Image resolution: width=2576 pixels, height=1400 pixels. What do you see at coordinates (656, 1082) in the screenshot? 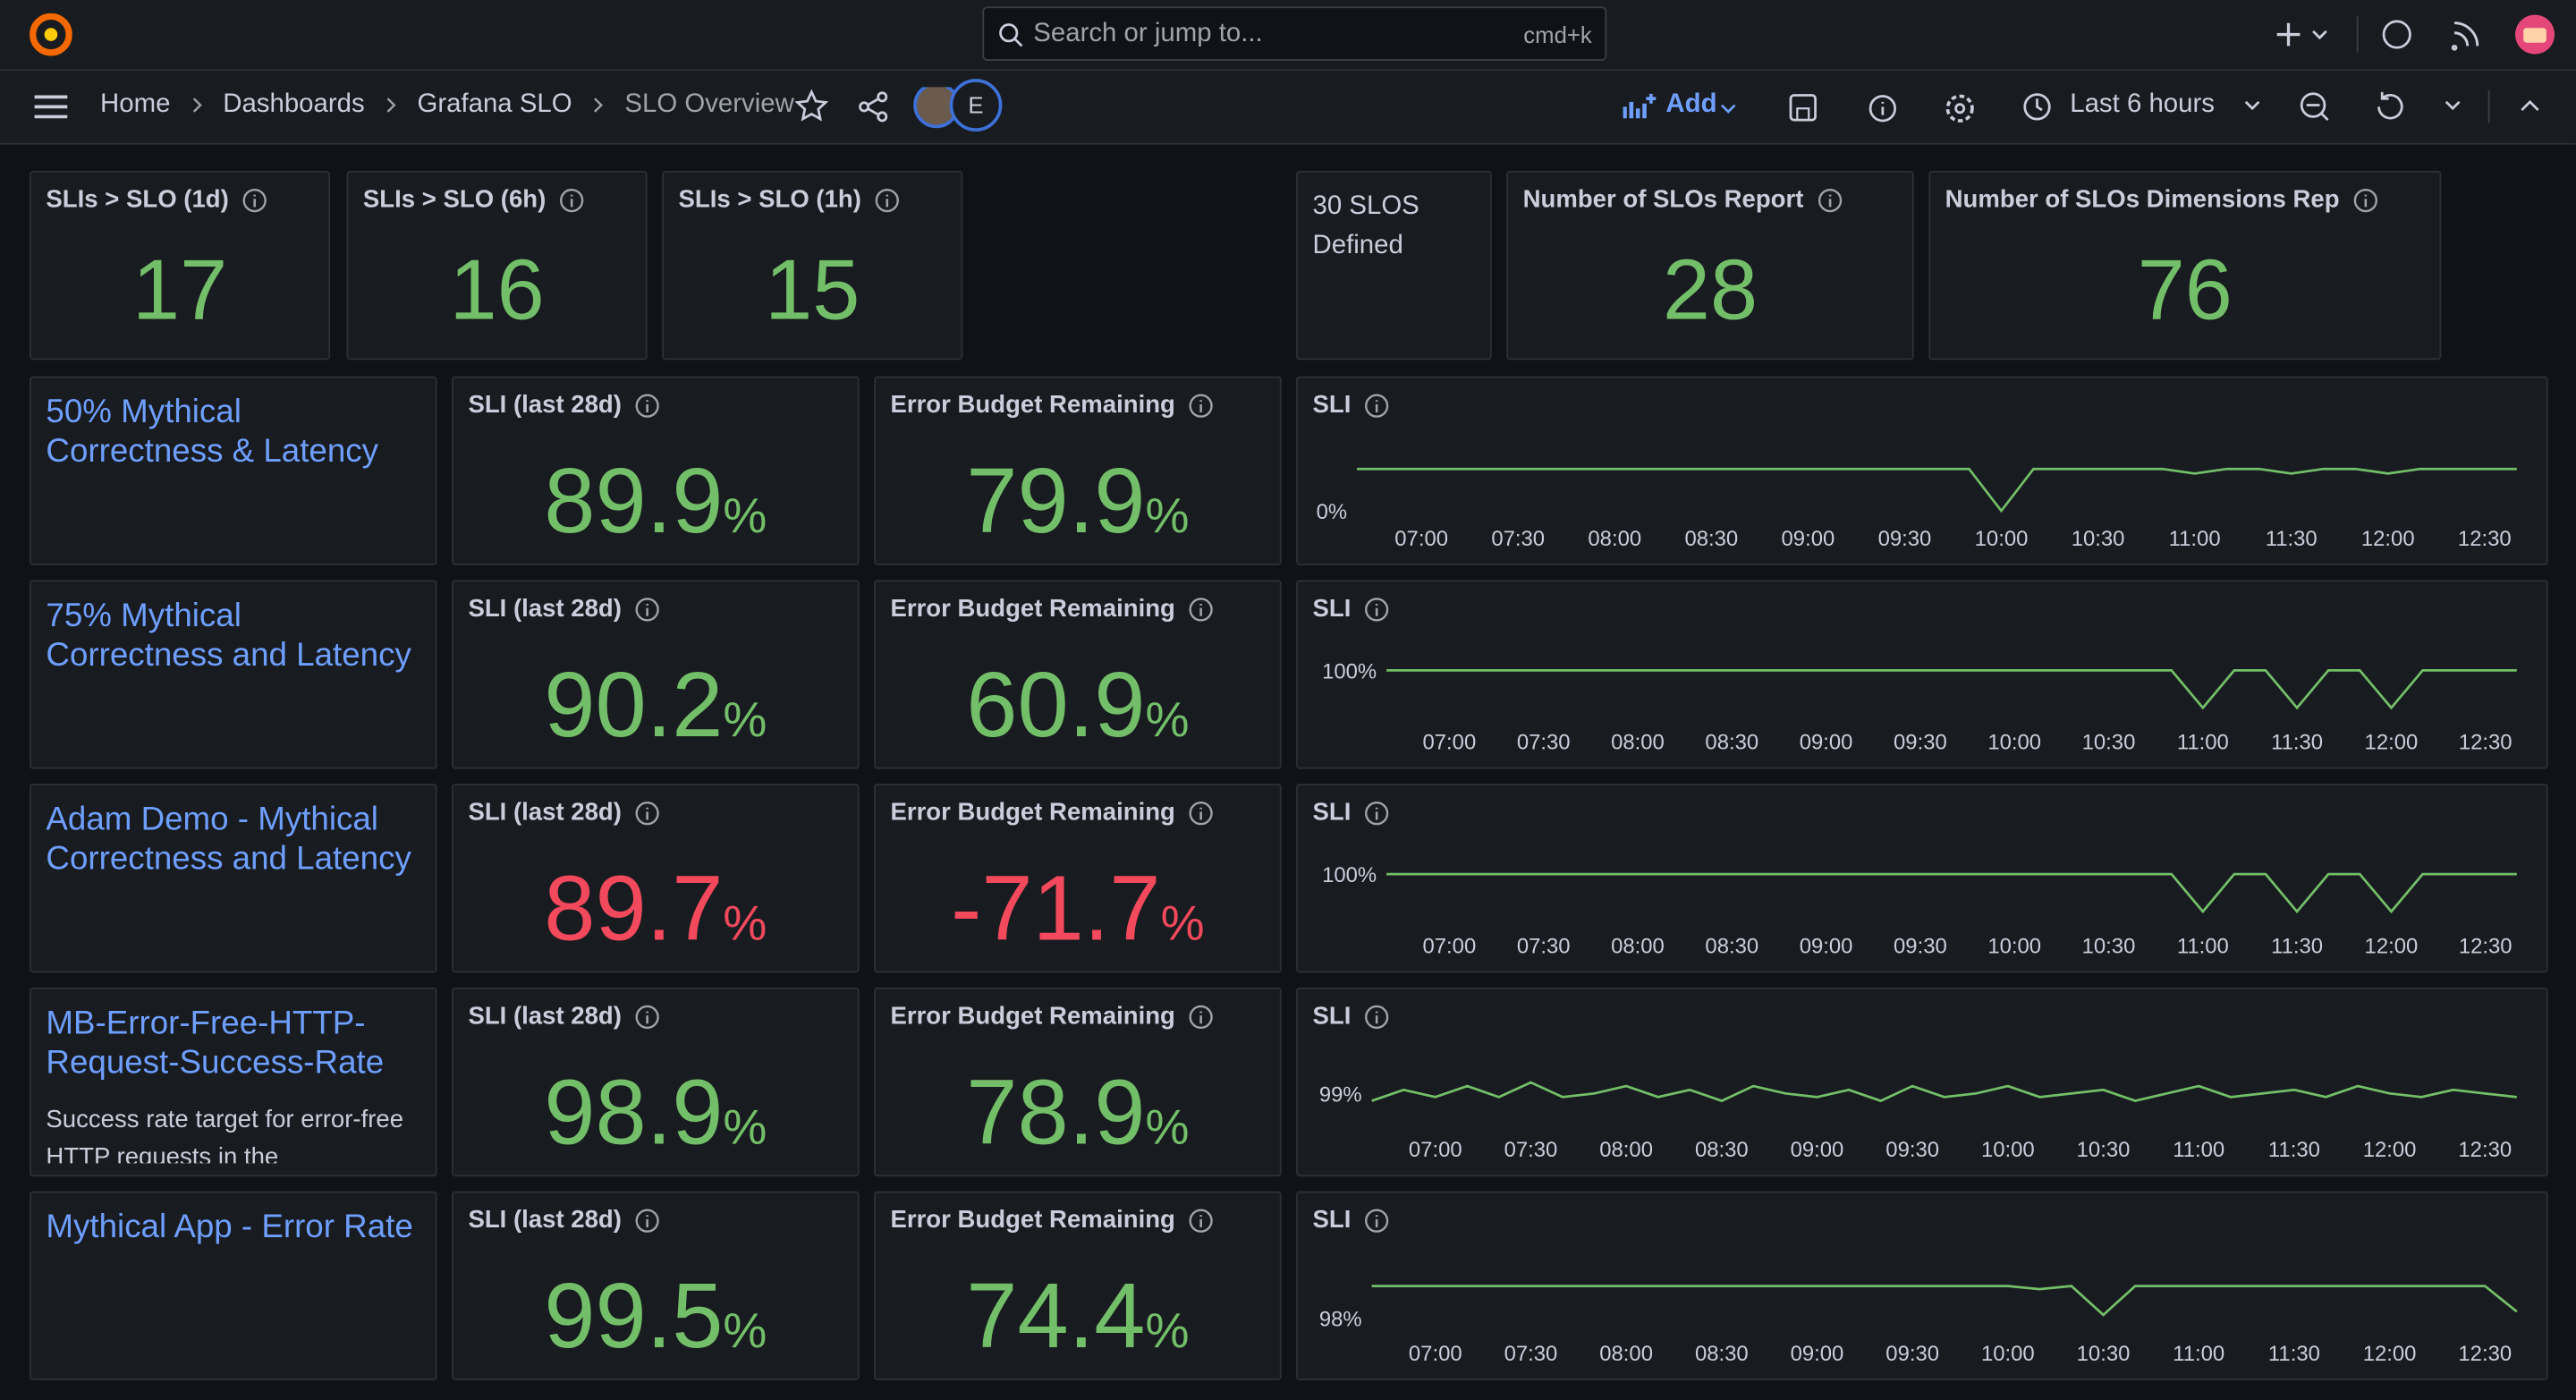
I see `sli-panel: SLI (last 28d) 98.9%` at bounding box center [656, 1082].